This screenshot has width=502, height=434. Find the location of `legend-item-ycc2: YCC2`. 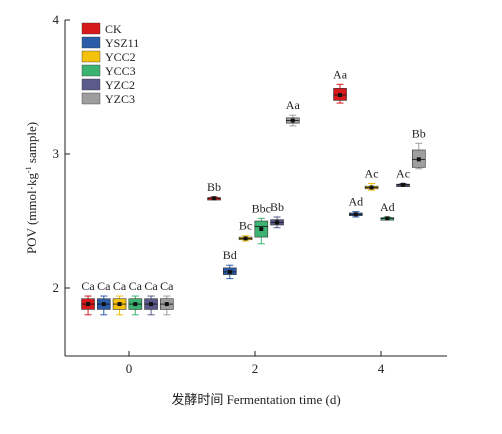

legend-item-ycc2: YCC2 is located at coordinates (108, 57).